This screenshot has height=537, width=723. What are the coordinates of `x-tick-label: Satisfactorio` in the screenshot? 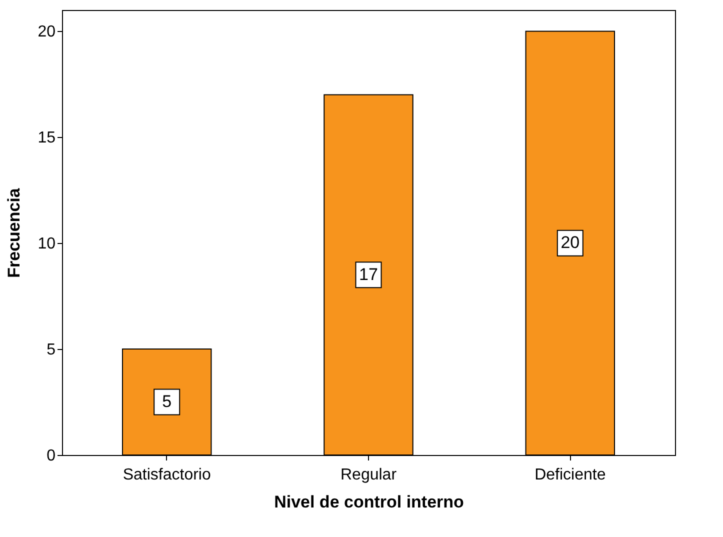 It's located at (166, 475).